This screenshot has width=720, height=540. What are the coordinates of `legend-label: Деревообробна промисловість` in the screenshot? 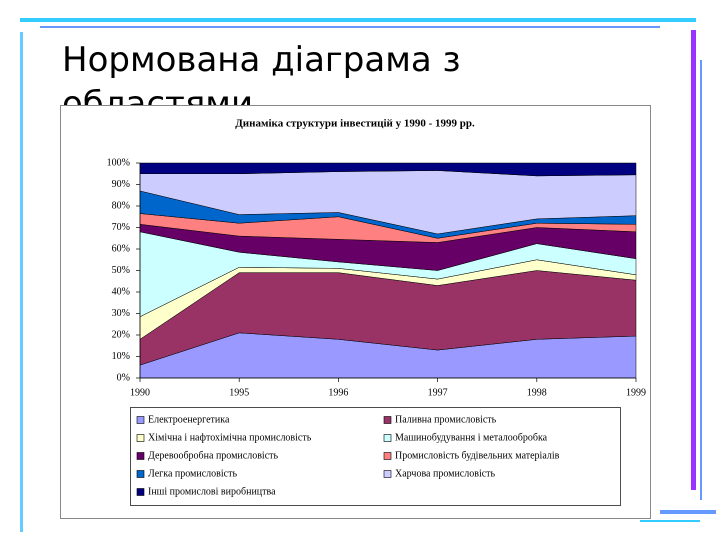 It's located at (213, 455).